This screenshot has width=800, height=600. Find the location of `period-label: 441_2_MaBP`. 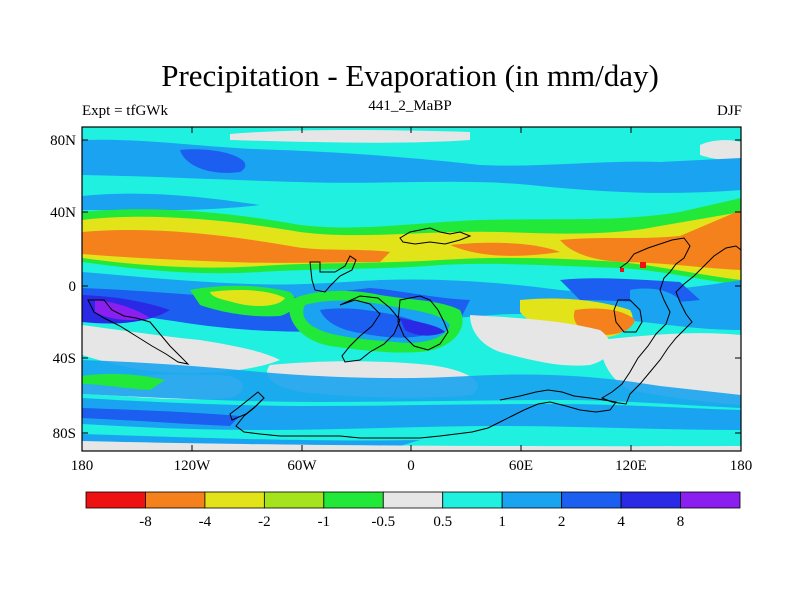

period-label: 441_2_MaBP is located at coordinates (410, 106).